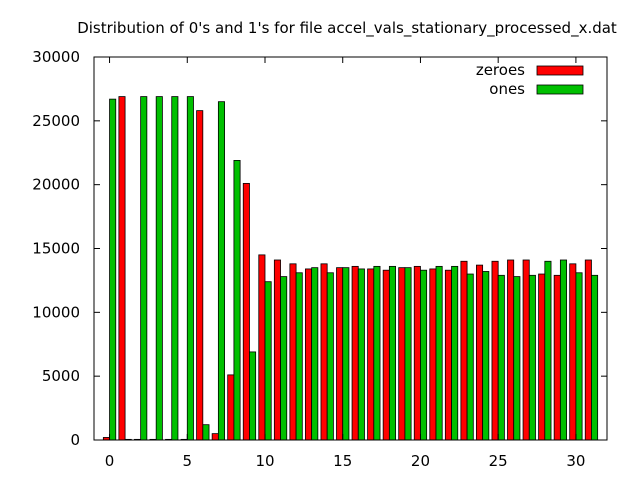 This screenshot has width=640, height=480. I want to click on y-tick-label: 0, so click(75, 440).